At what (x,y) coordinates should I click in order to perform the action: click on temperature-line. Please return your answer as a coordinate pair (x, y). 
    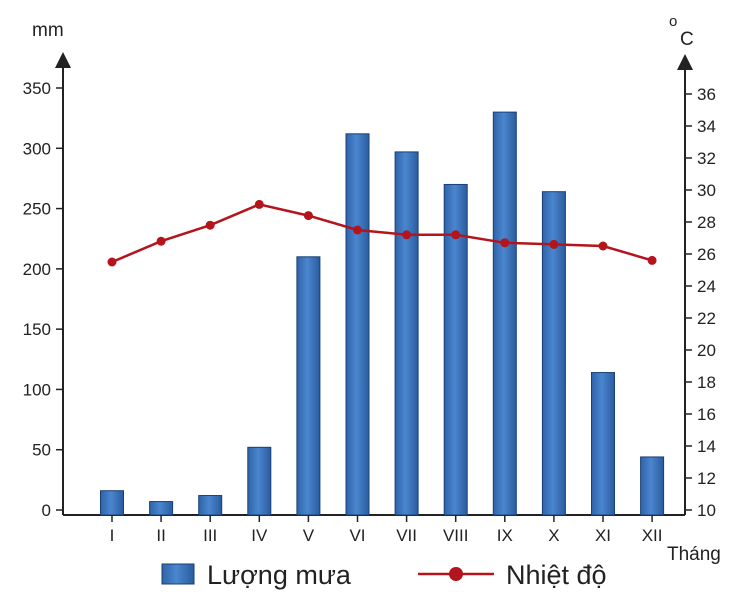
    Looking at the image, I should click on (382, 233).